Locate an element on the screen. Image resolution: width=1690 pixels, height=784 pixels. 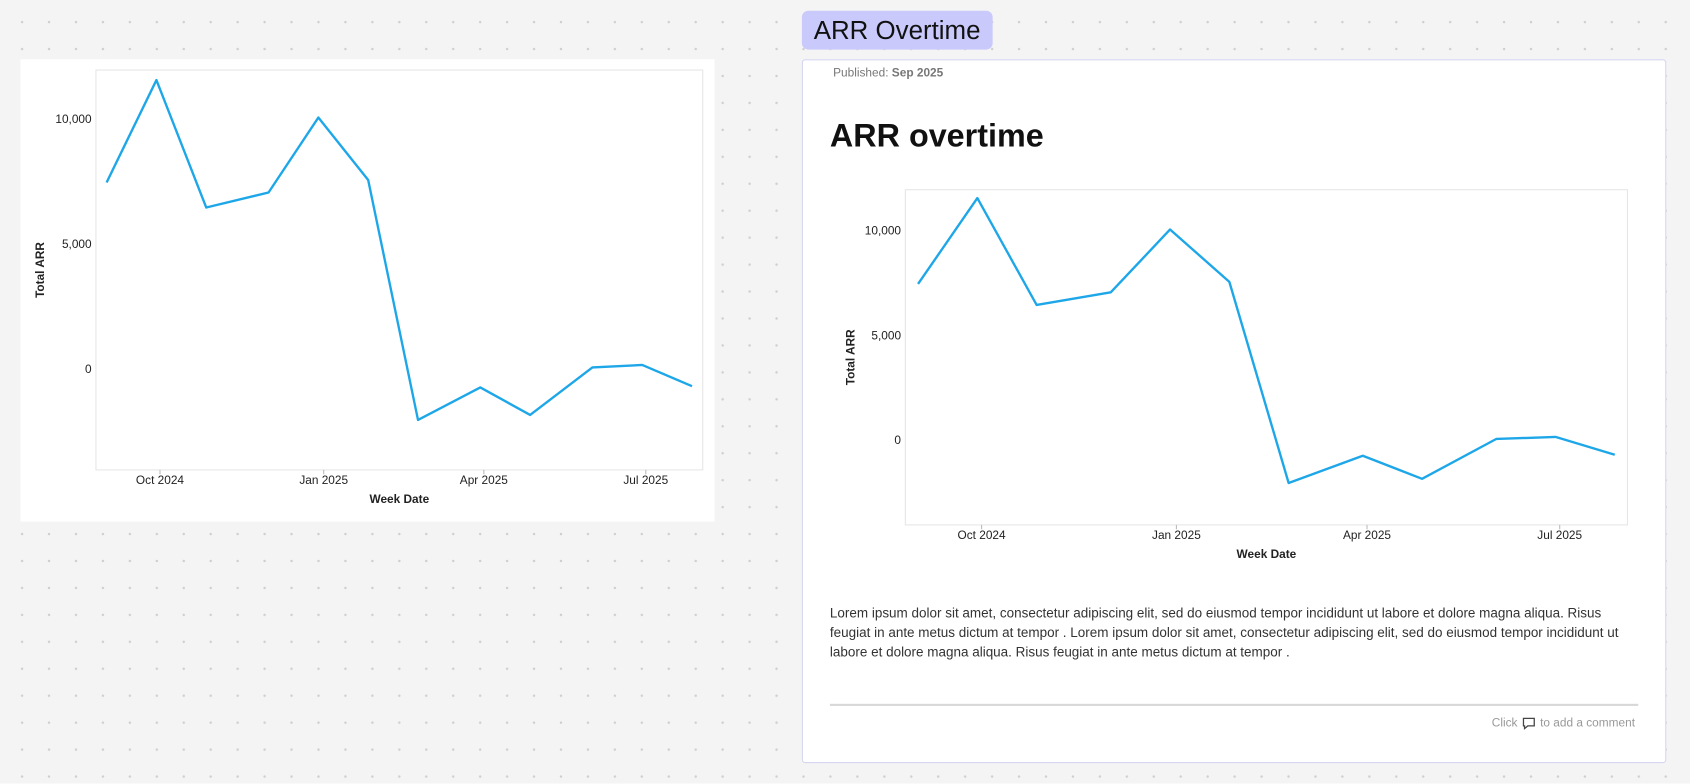
comment-icon is located at coordinates (1528, 723).